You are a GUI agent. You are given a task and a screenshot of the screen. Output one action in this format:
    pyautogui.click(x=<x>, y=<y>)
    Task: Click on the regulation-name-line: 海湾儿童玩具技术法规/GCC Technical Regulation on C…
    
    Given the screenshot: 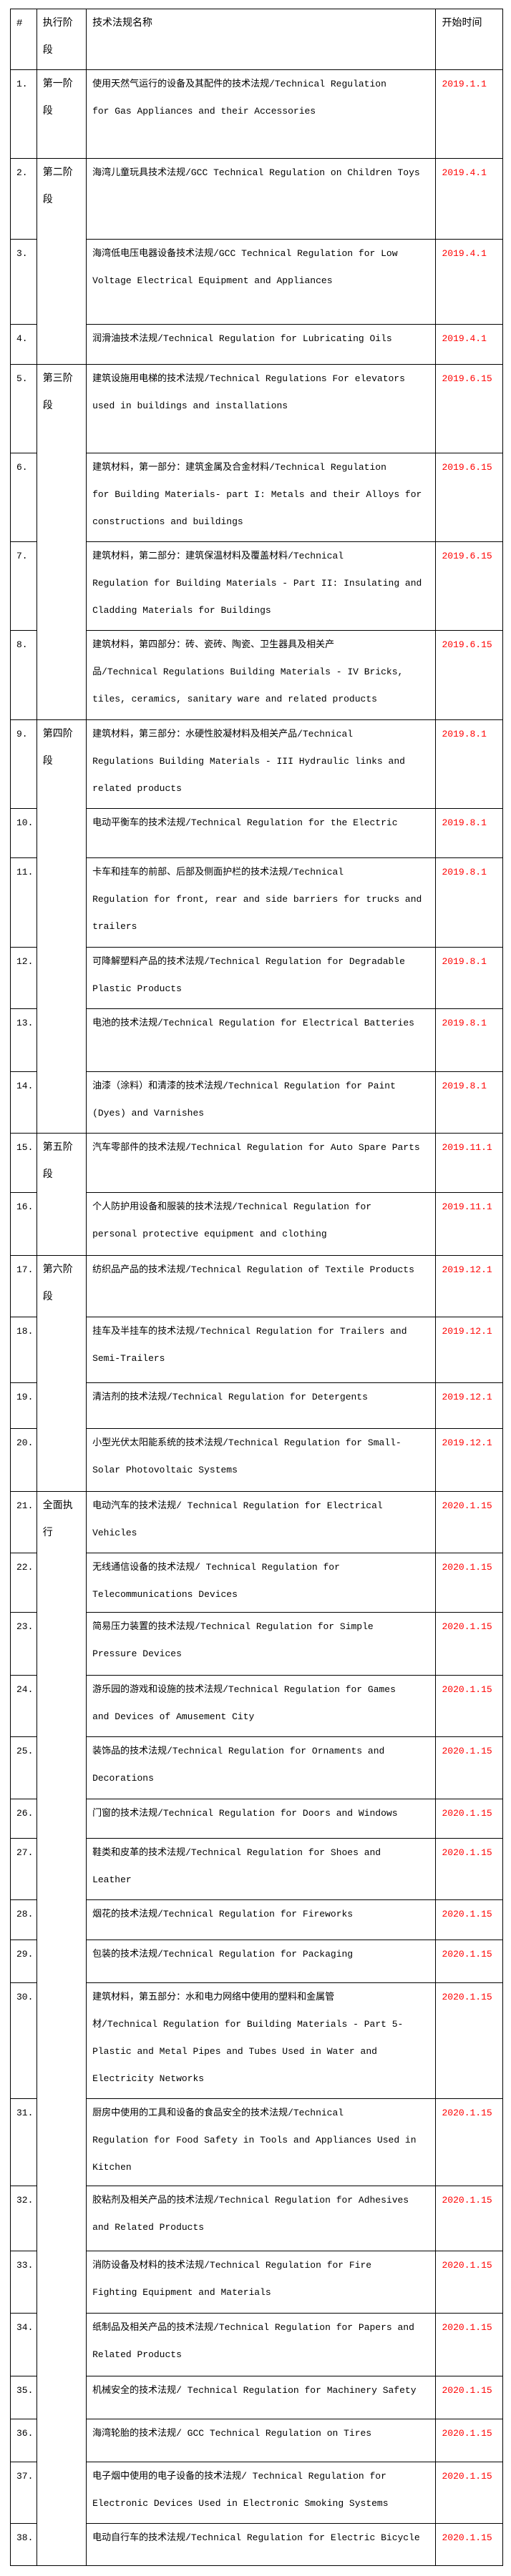 What is the action you would take?
    pyautogui.click(x=256, y=173)
    